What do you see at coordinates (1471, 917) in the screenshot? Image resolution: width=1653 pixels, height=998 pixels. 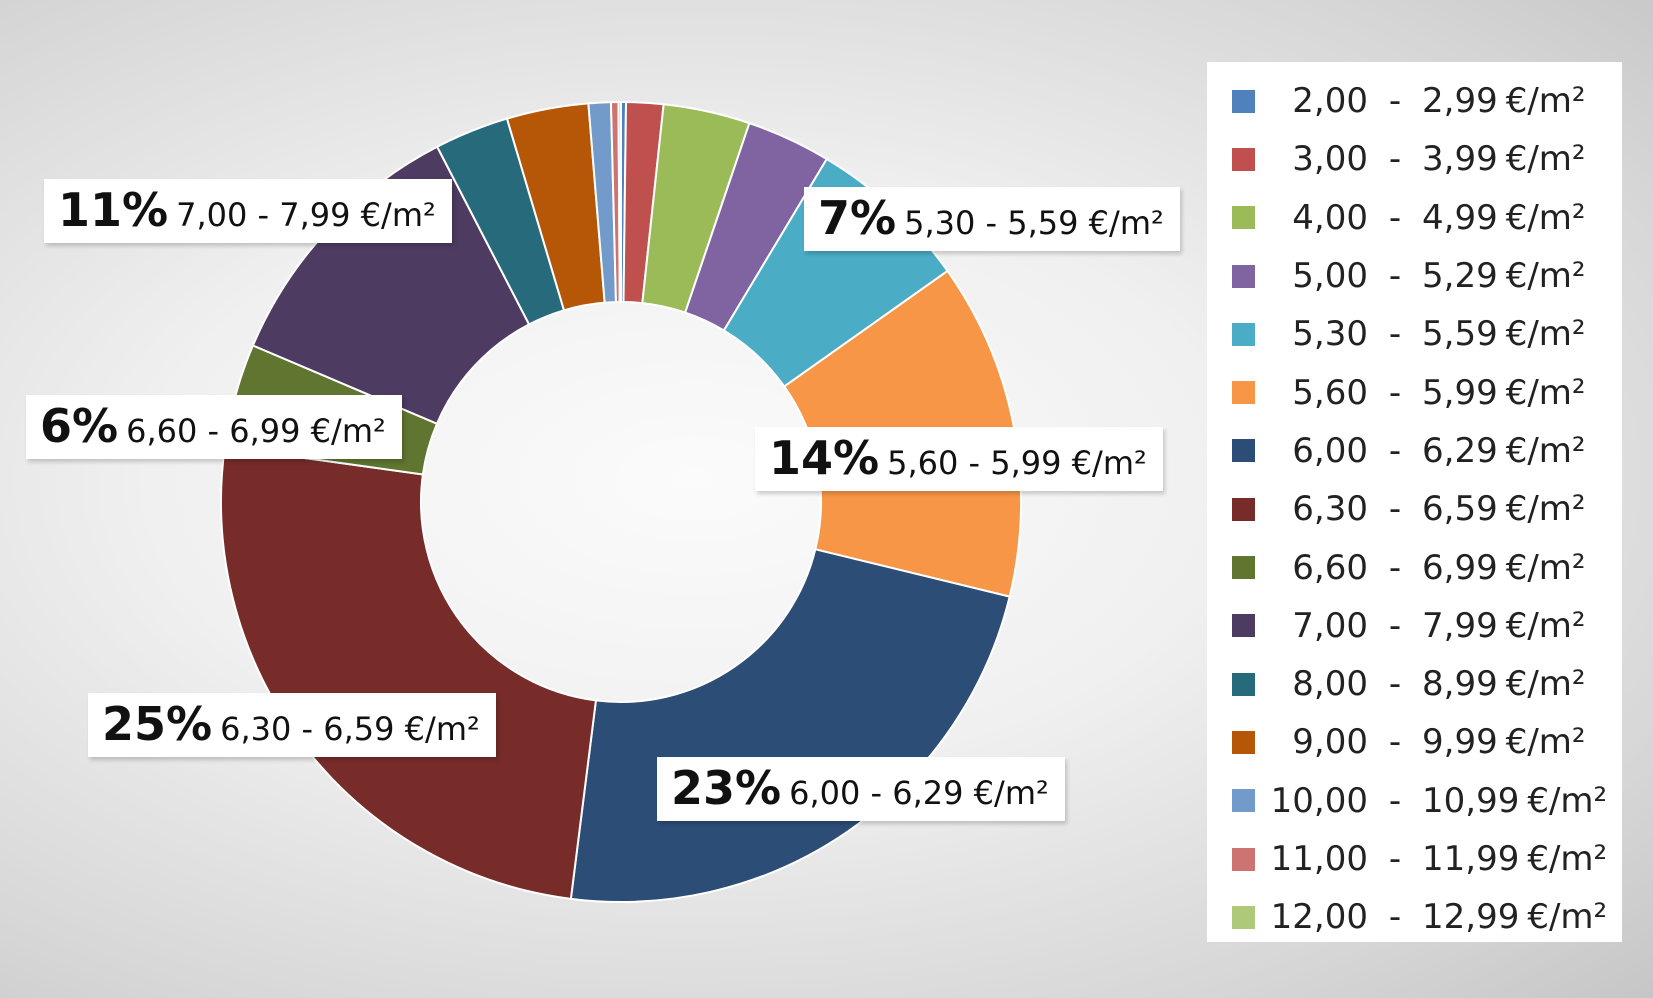 I see `legend-range-to: 12,99` at bounding box center [1471, 917].